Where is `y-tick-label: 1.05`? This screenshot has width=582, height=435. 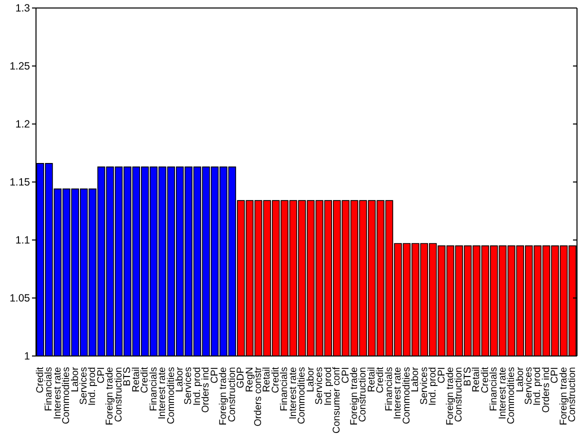
y-tick-label: 1.05 is located at coordinates (20, 298).